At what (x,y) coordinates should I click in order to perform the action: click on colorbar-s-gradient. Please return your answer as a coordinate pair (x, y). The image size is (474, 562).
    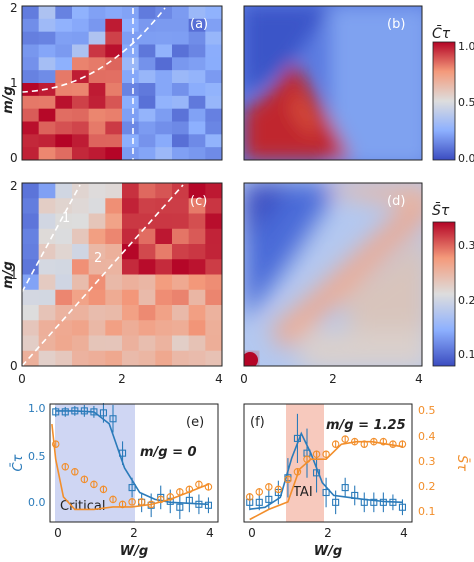
    Looking at the image, I should click on (444, 294).